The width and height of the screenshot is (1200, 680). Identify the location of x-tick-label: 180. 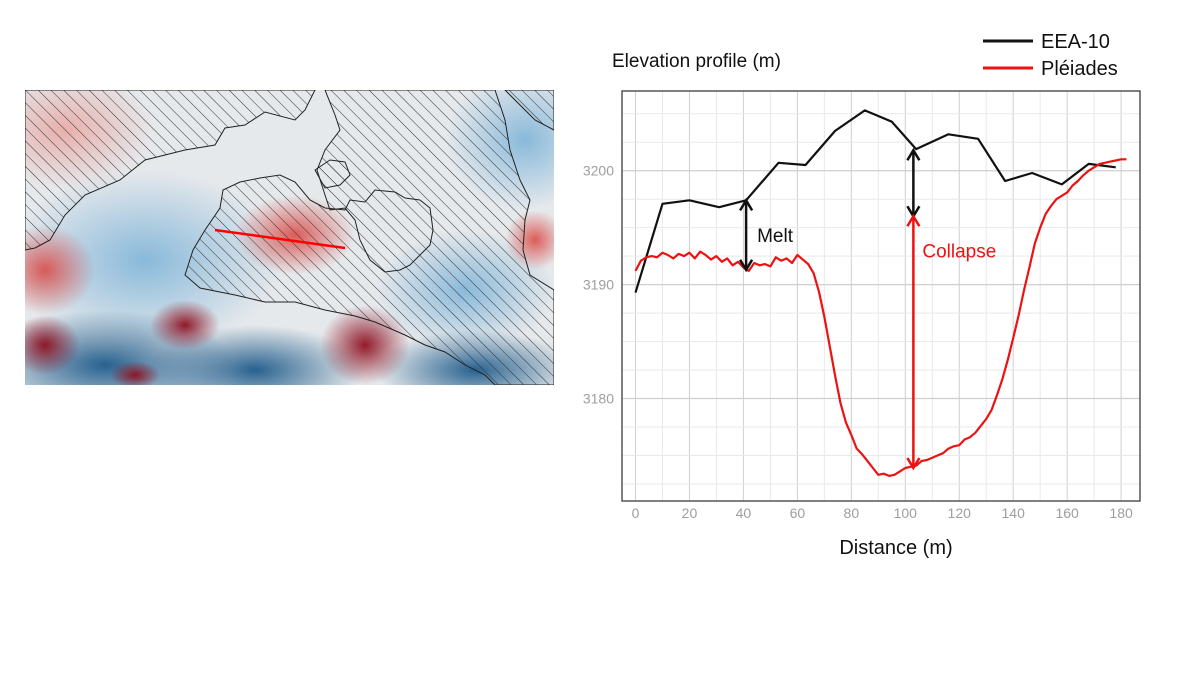
(1121, 513).